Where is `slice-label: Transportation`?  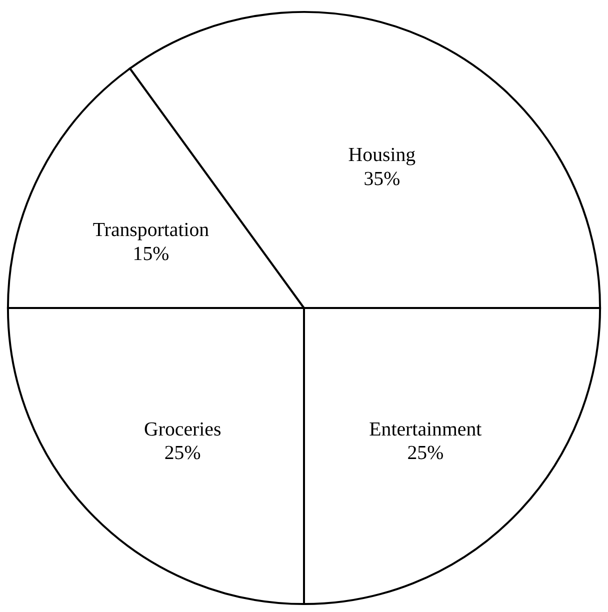
slice-label: Transportation is located at coordinates (151, 230).